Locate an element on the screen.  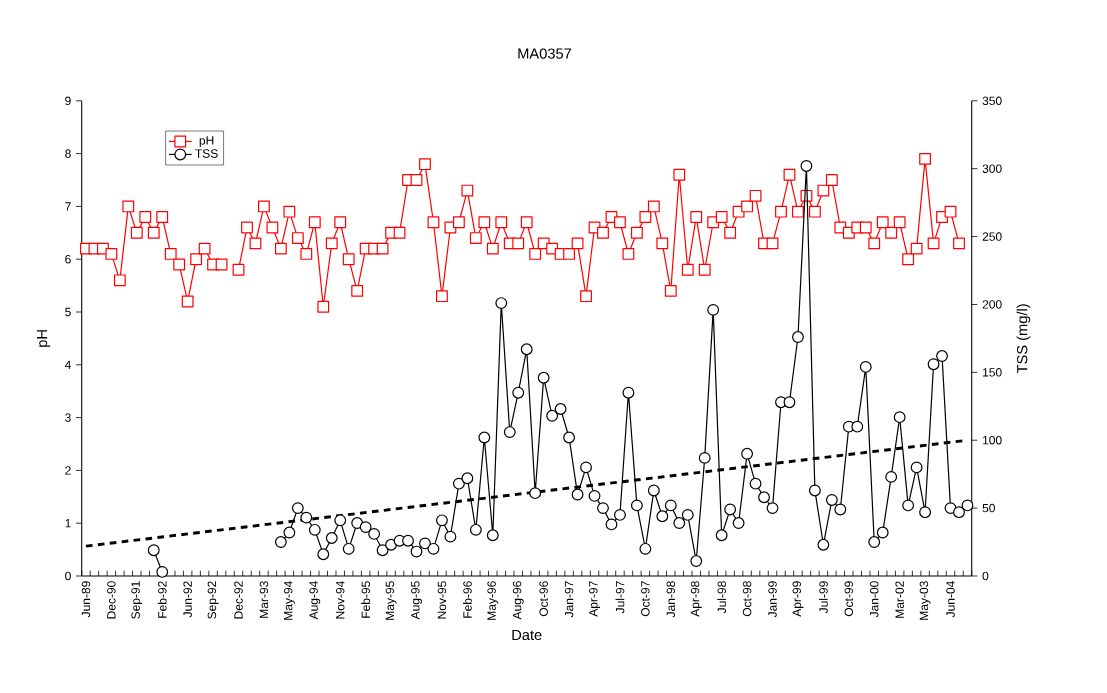
y-tick-label: 8 is located at coordinates (68, 153).